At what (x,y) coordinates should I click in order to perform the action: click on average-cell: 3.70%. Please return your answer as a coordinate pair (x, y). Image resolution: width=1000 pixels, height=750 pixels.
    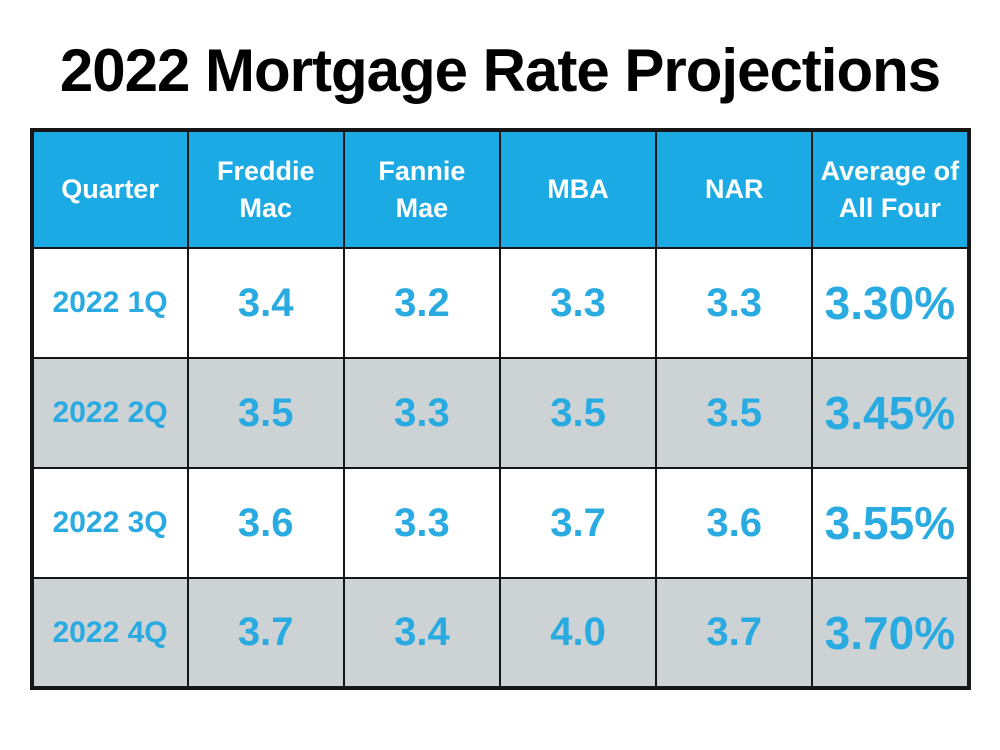
    Looking at the image, I should click on (890, 633).